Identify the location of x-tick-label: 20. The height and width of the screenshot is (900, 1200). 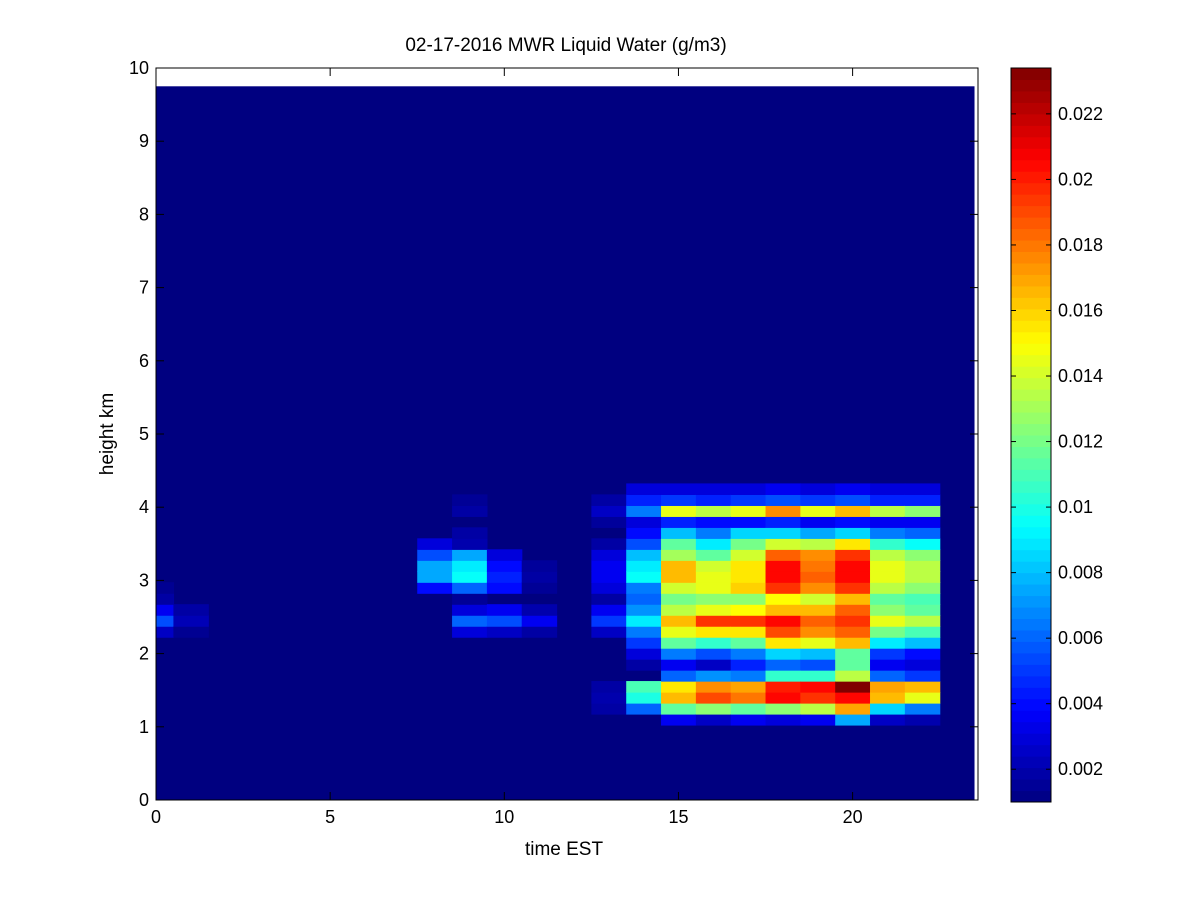
(853, 817).